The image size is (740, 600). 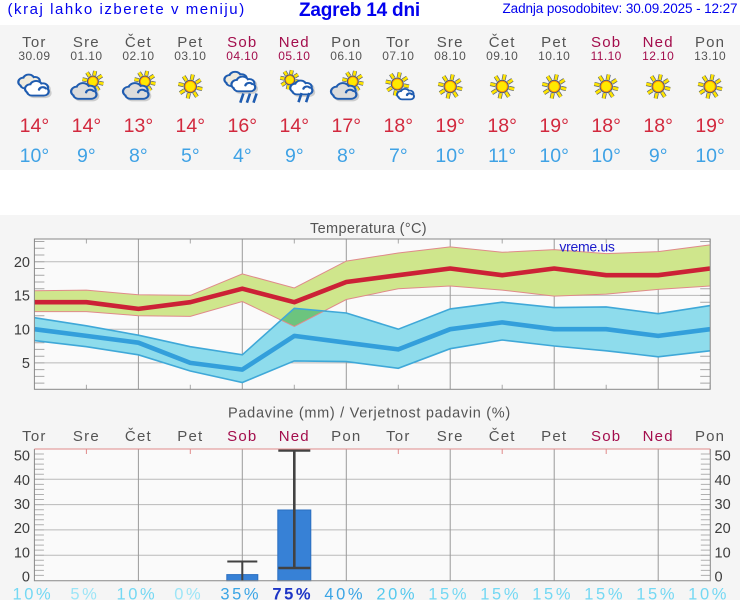 What do you see at coordinates (84, 592) in the screenshot?
I see `svg-text: 5%` at bounding box center [84, 592].